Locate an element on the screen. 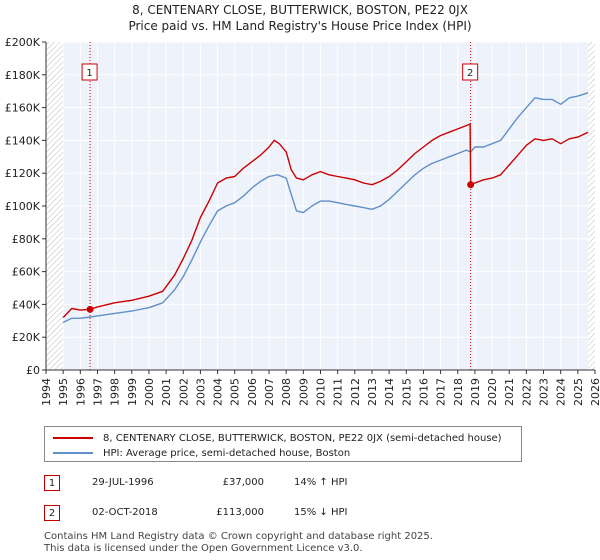  x-tick-label: 2005 is located at coordinates (235, 392).